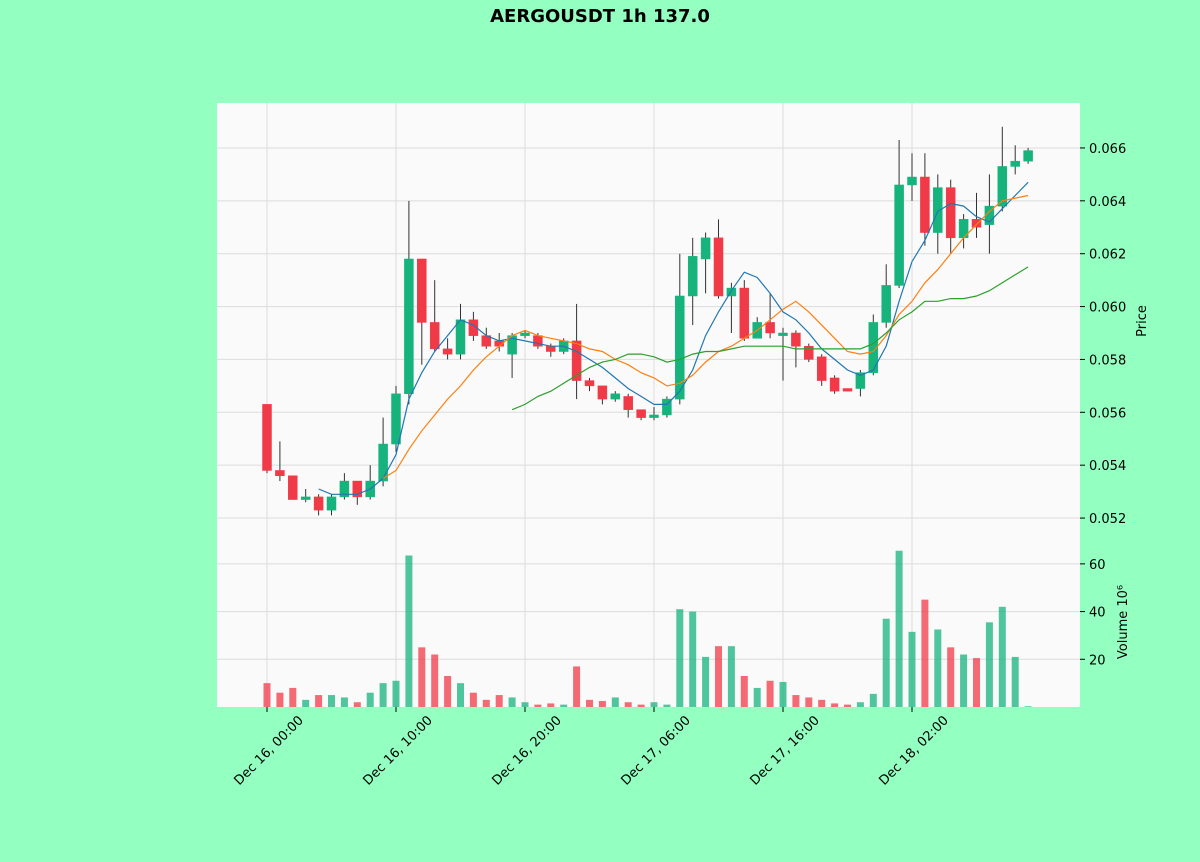 Image resolution: width=1200 pixels, height=862 pixels. Describe the element at coordinates (655, 750) in the screenshot. I see `x-tick-label: Dec 17, 06:00` at that location.